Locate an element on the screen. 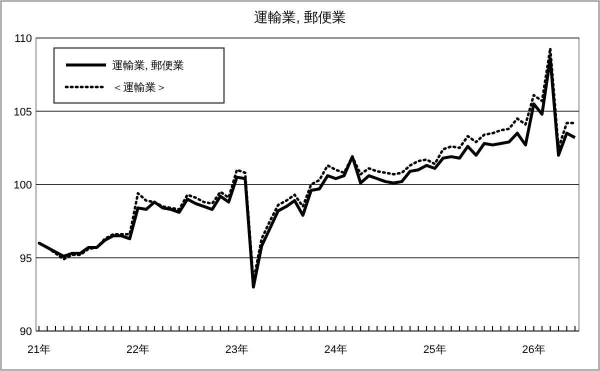 The width and height of the screenshot is (600, 371). chart-title: 運輸業, 郵便業 is located at coordinates (300, 17).